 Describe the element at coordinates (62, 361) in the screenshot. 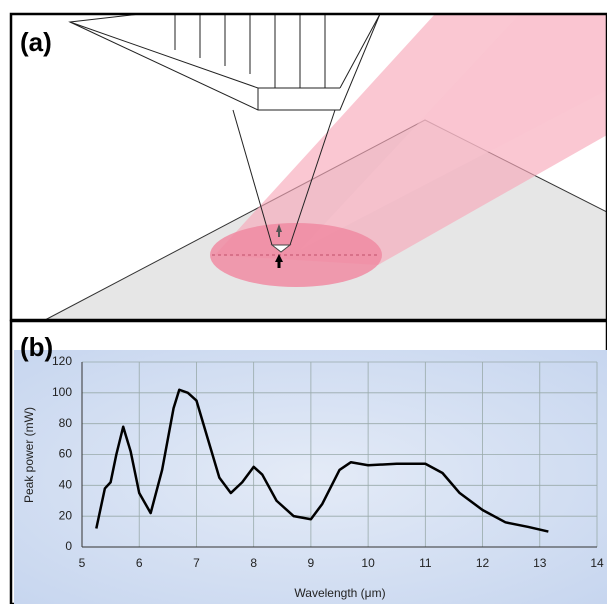

I see `y-tick-label: 120` at that location.